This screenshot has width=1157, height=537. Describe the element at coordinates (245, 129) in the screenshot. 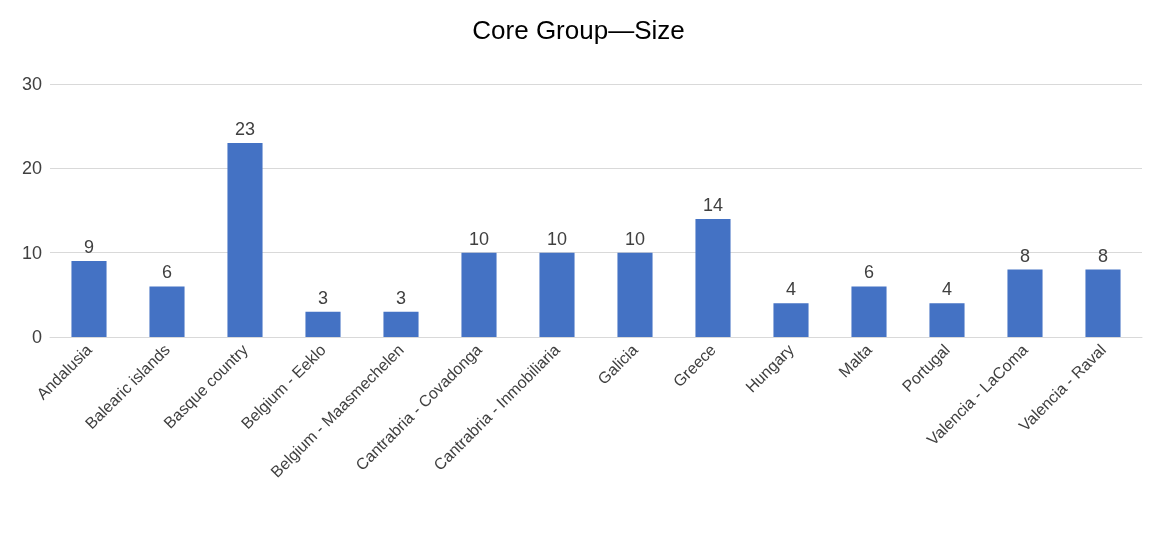

I see `data-label: 23` at that location.